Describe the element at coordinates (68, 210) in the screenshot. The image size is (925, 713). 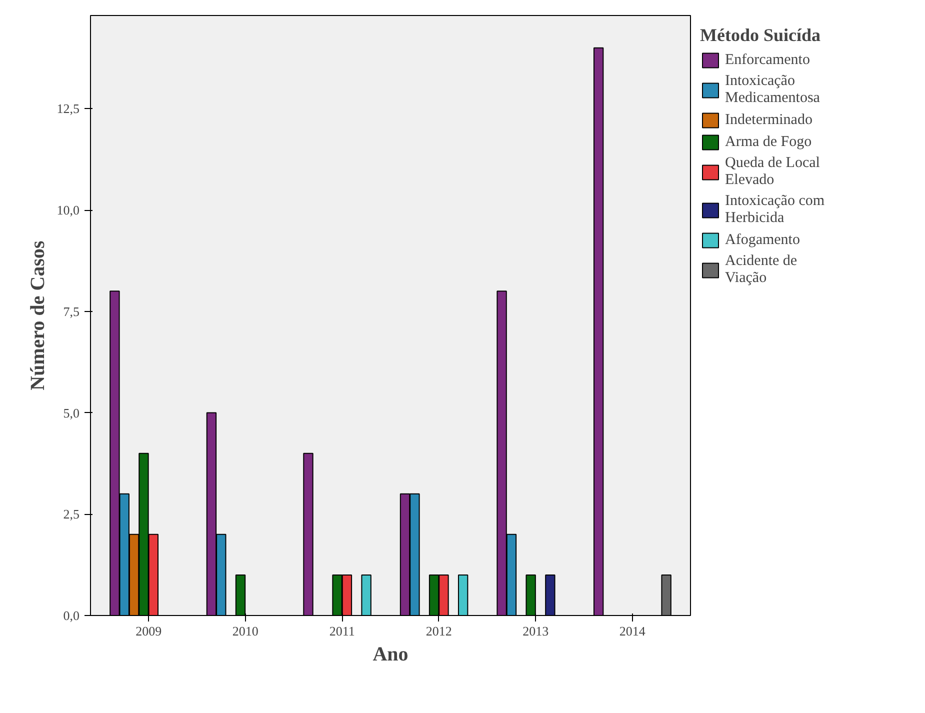
I see `y-tick-label: 10,0` at that location.